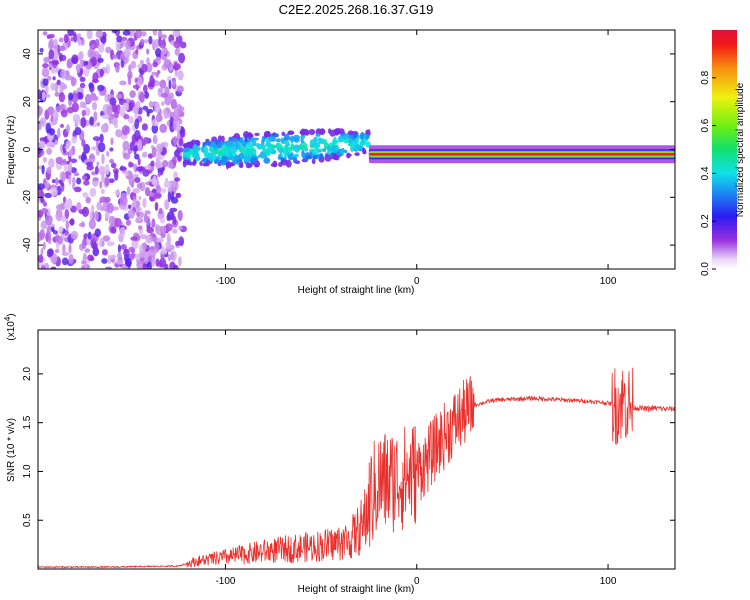  Describe the element at coordinates (521, 154) in the screenshot. I see `spectrogram-track-band` at that location.